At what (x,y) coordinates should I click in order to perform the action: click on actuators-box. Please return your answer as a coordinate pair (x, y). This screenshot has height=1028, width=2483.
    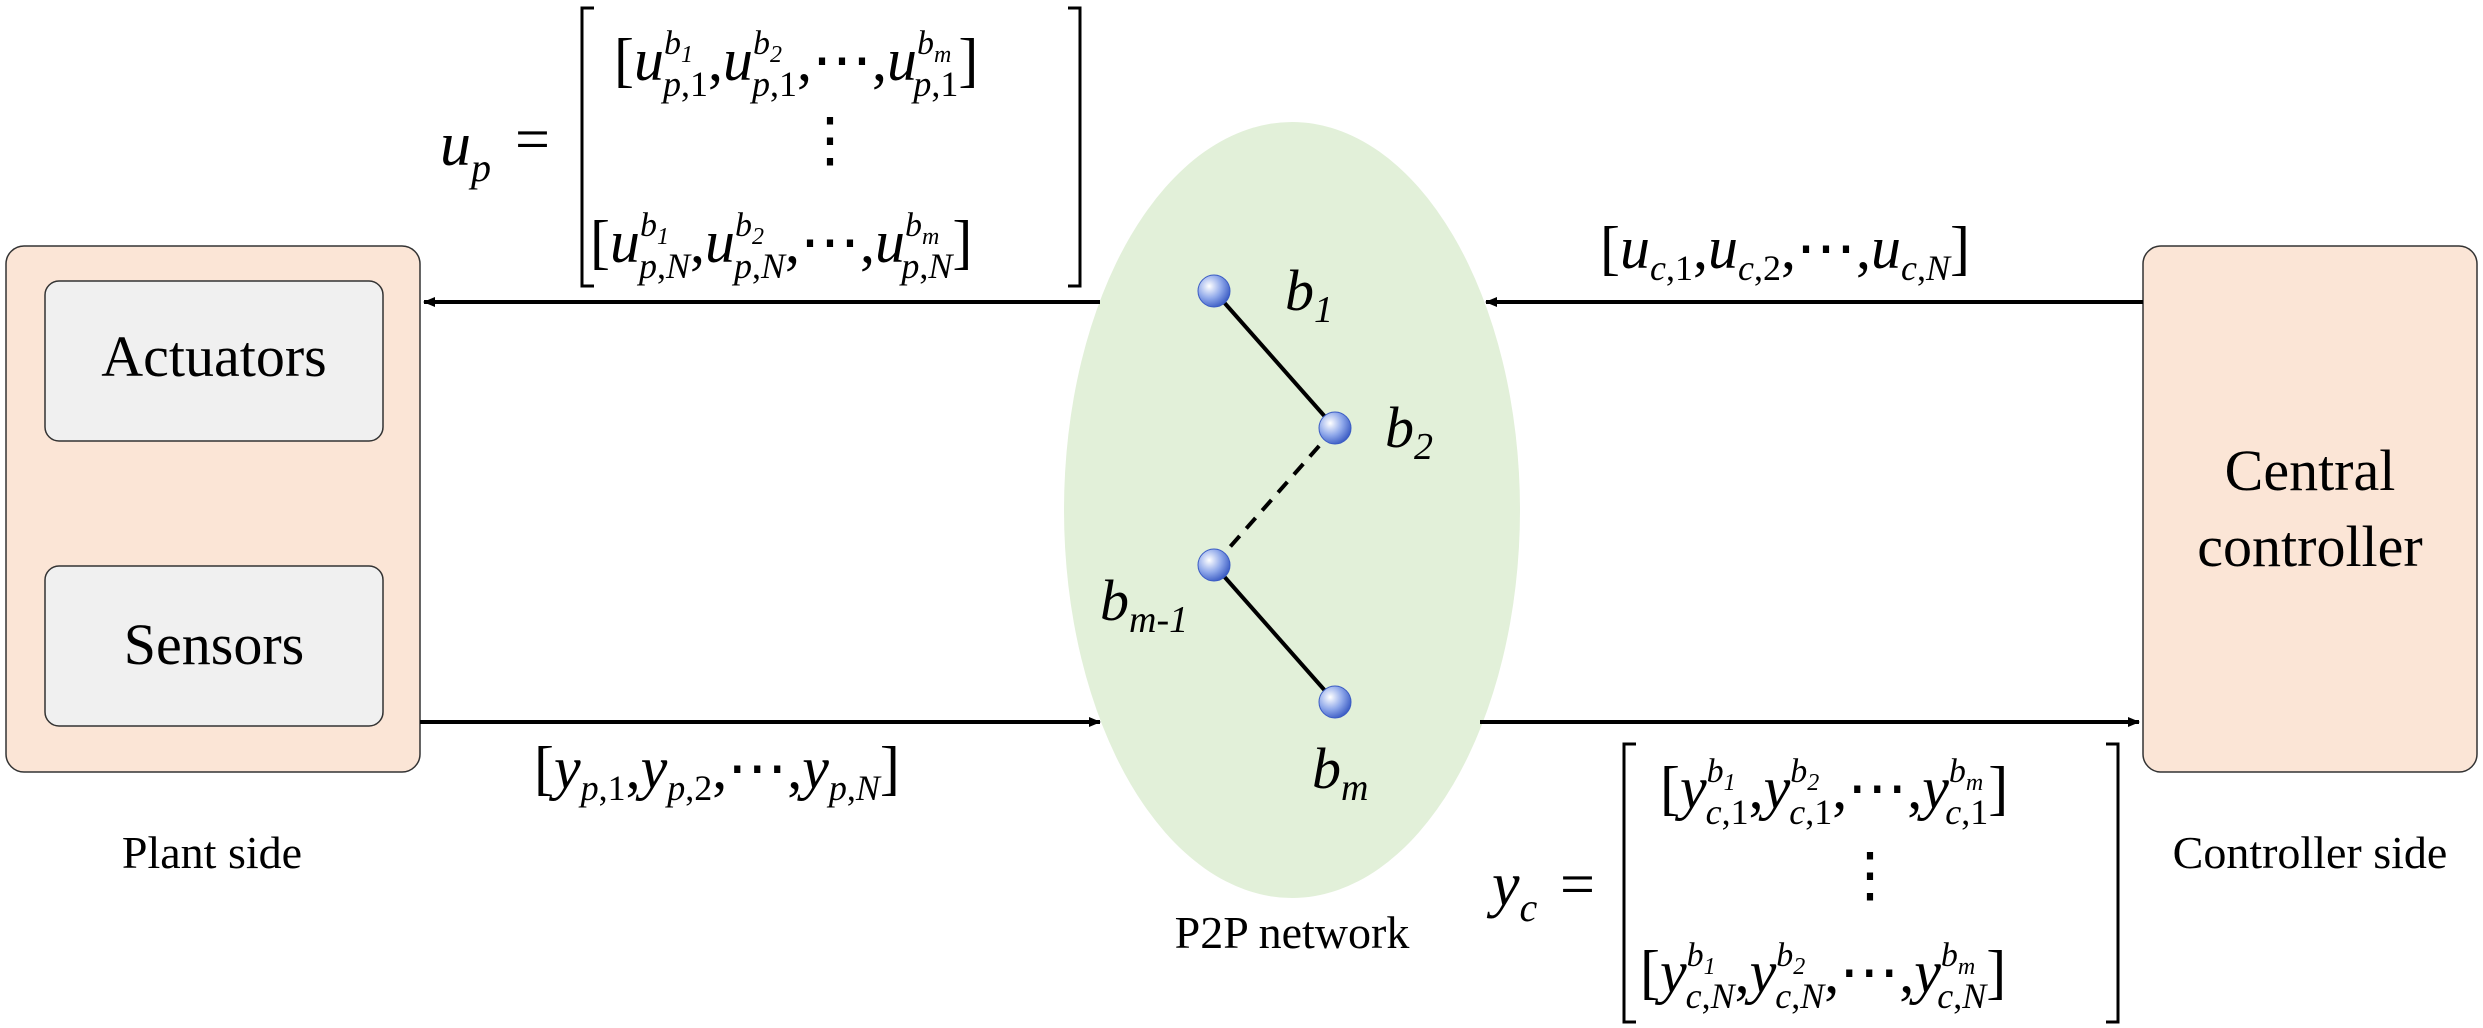
    Looking at the image, I should click on (214, 361).